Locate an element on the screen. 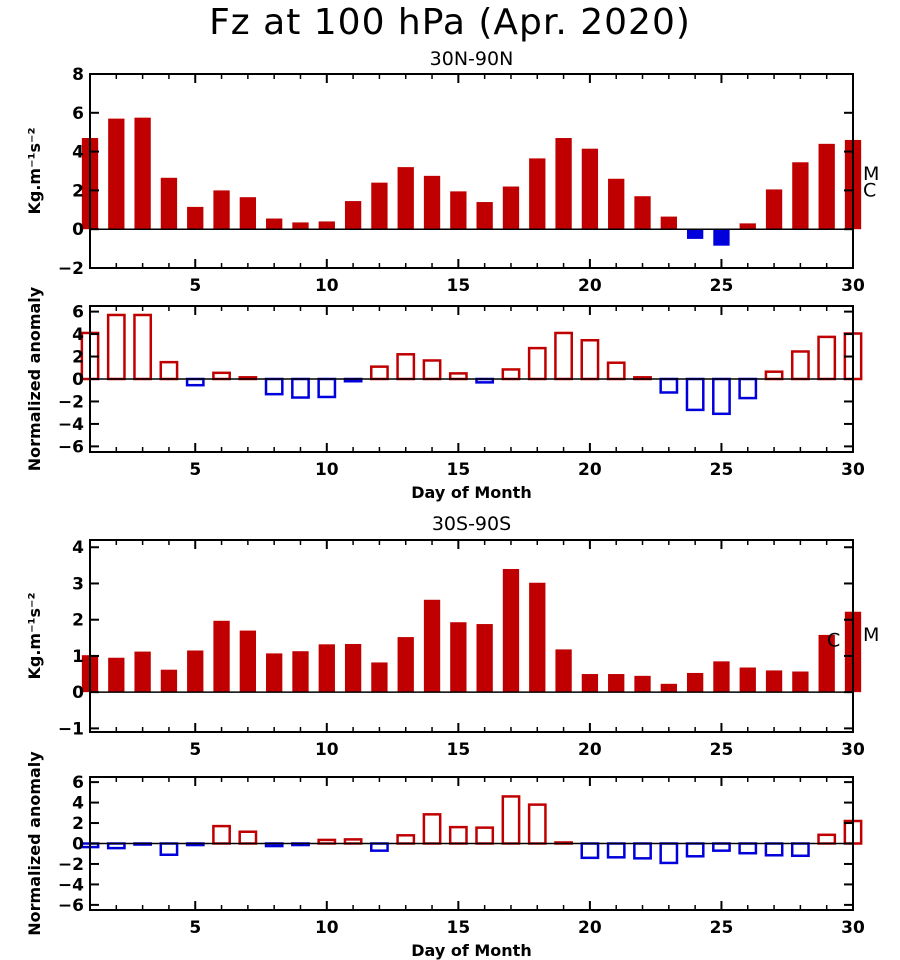 The height and width of the screenshot is (960, 900). panel3-xtick-label-10: 10 is located at coordinates (327, 750).